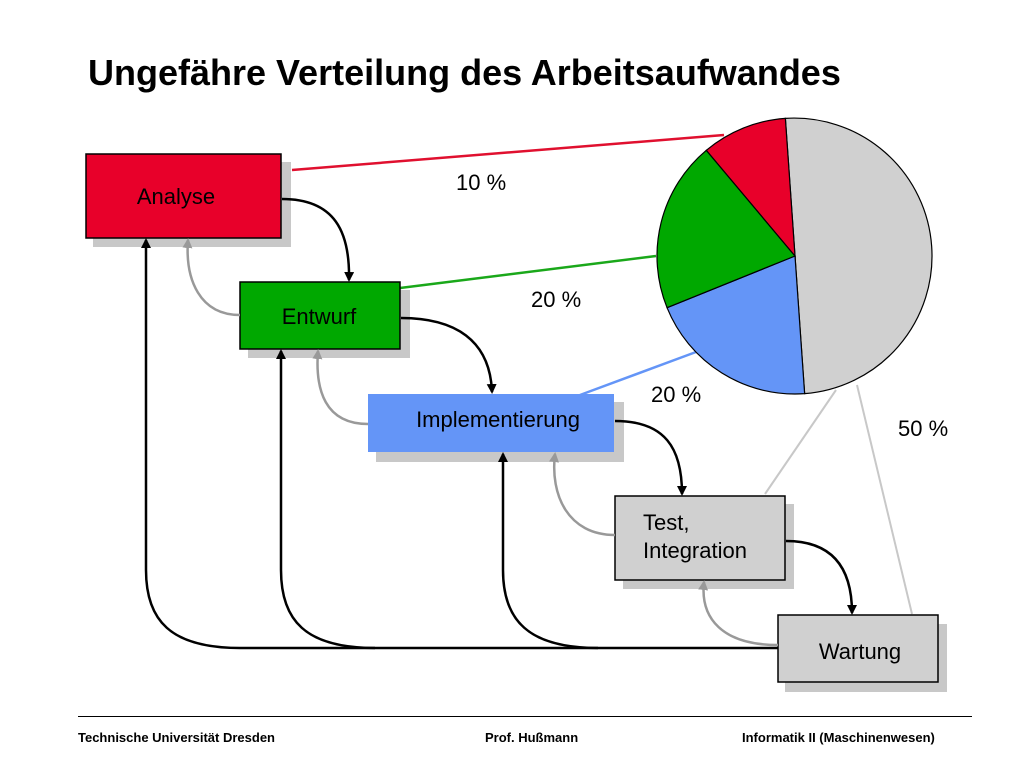 The width and height of the screenshot is (1024, 768). I want to click on footer-divider, so click(525, 716).